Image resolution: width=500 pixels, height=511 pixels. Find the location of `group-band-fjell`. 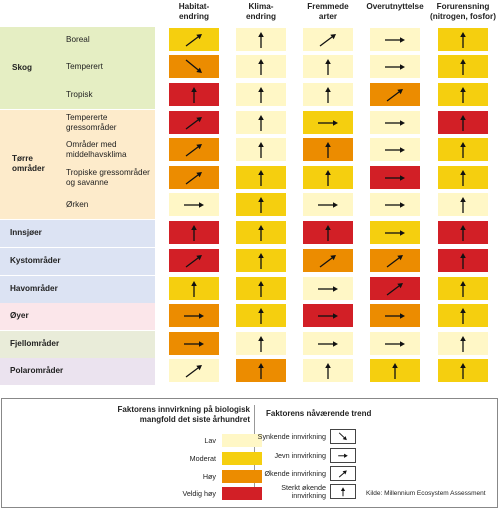

group-band-fjell is located at coordinates (77, 344).